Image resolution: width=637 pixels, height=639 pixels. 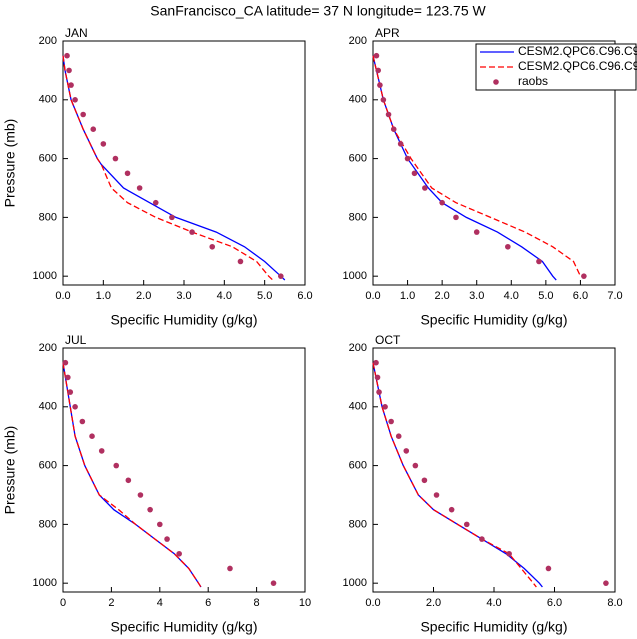 What do you see at coordinates (577, 51) in the screenshot?
I see `legend-label: CESM2.QPC6.C96.C9` at bounding box center [577, 51].